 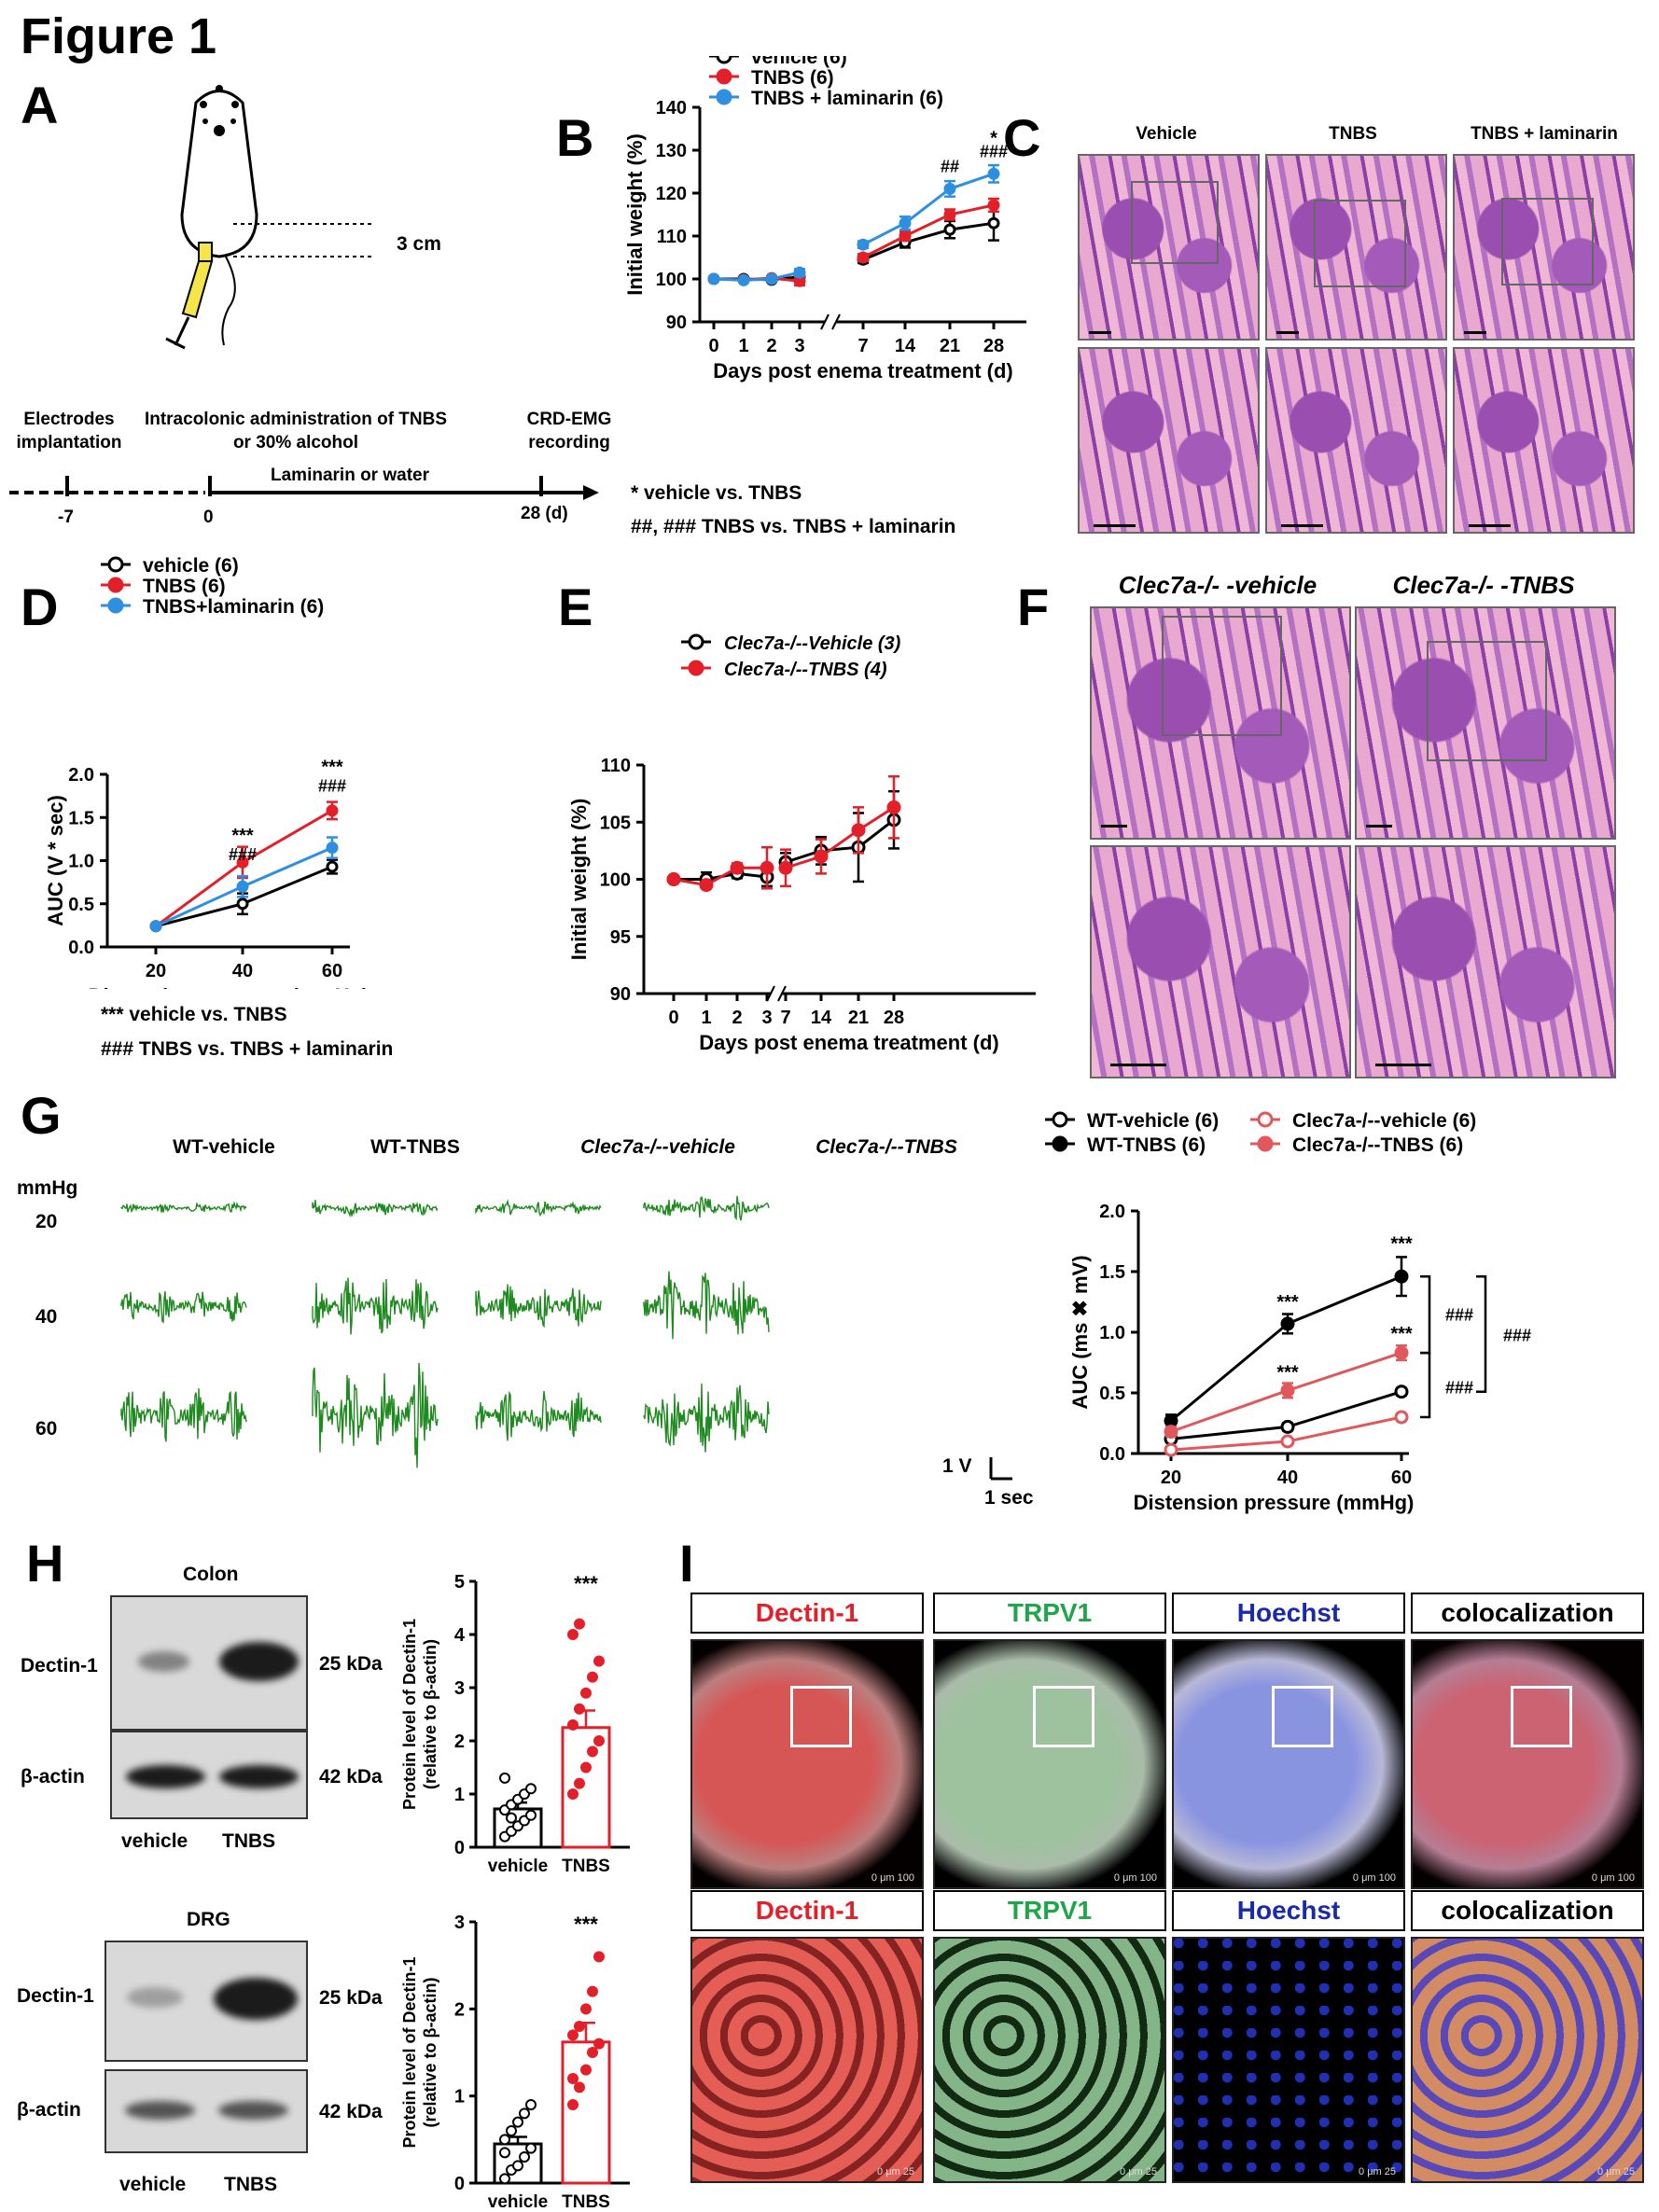 What do you see at coordinates (1302, 1716) in the screenshot?
I see `inset-box` at bounding box center [1302, 1716].